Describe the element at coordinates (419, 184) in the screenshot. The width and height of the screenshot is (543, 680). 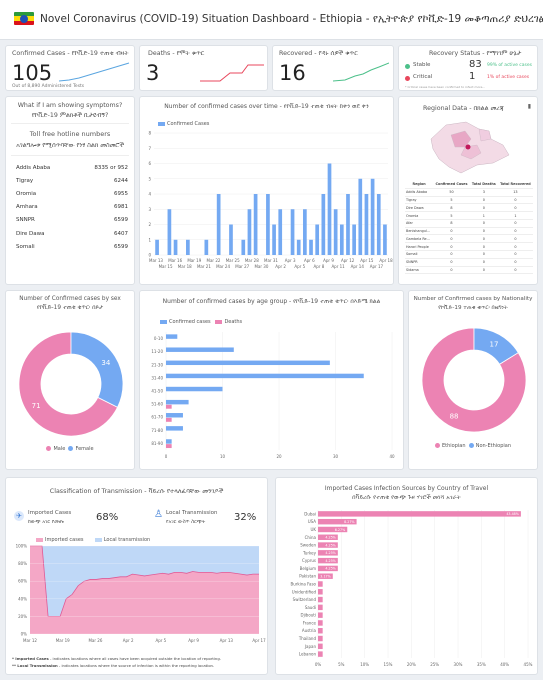
I see `regional-col-header: Region` at that location.